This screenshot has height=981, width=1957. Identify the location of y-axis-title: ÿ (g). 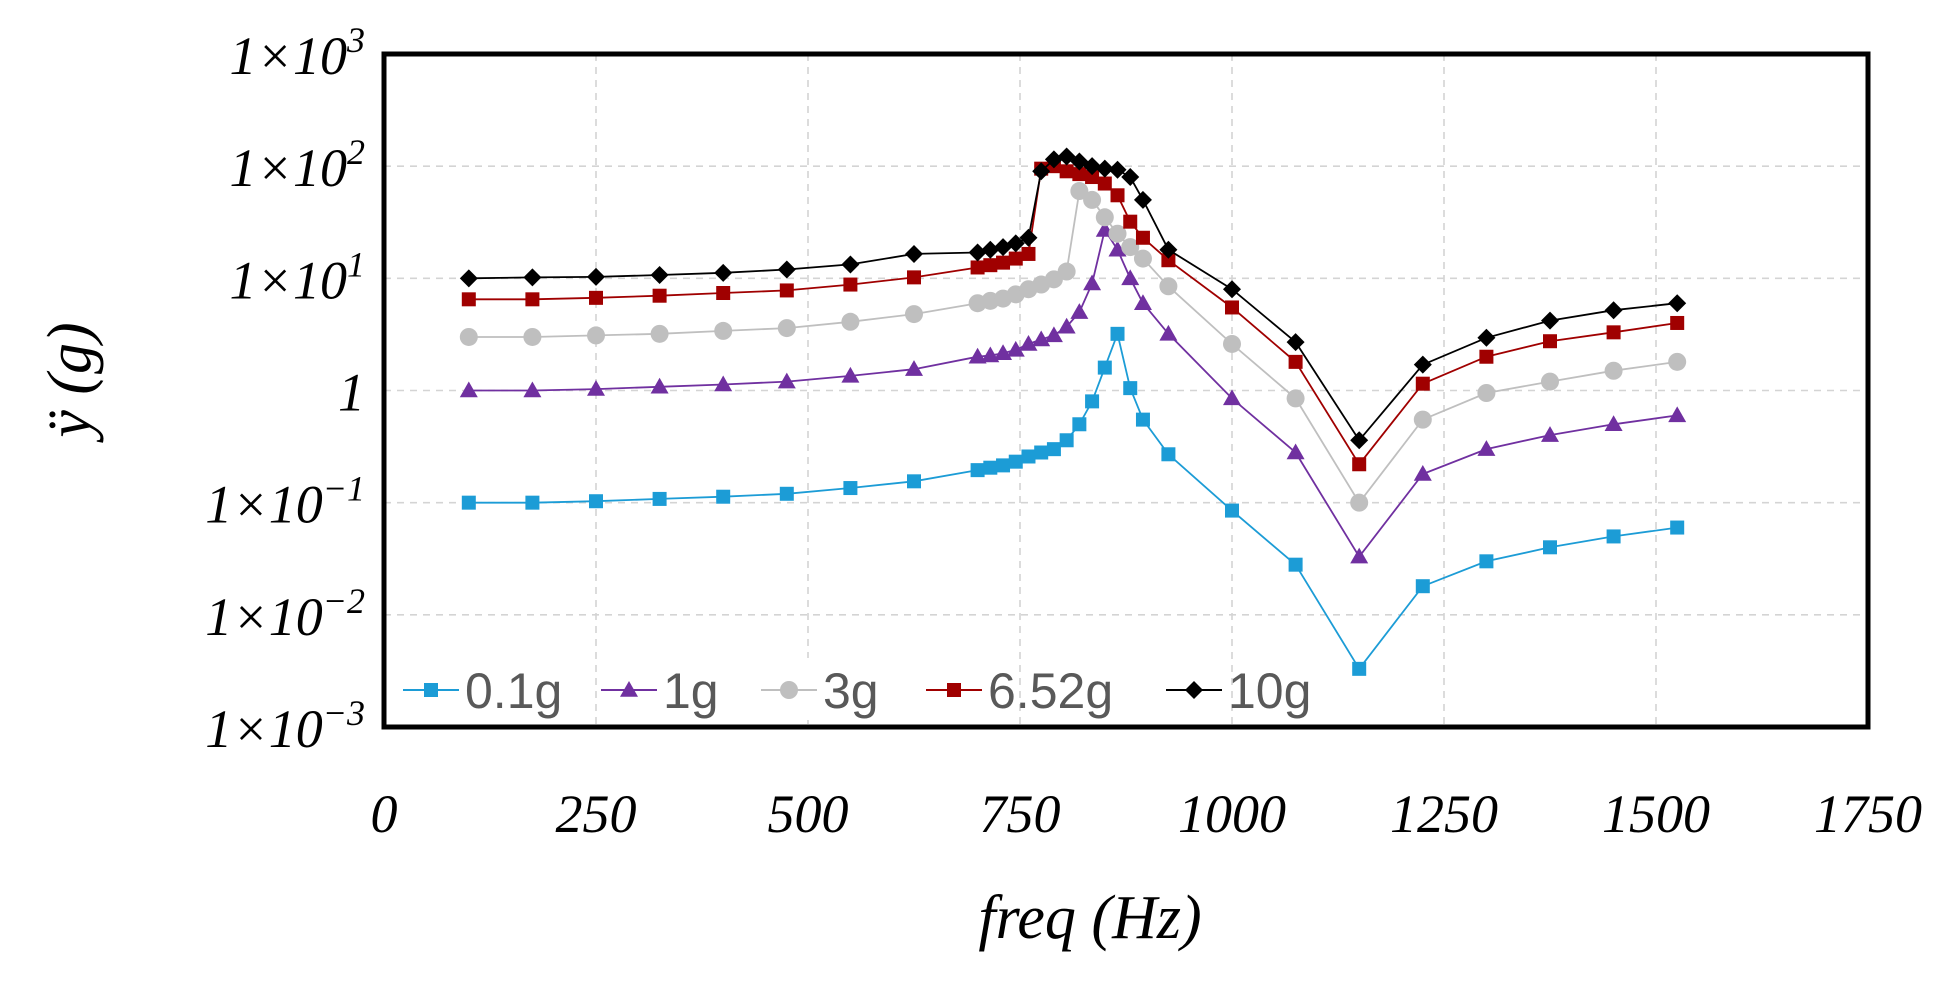
(70, 382).